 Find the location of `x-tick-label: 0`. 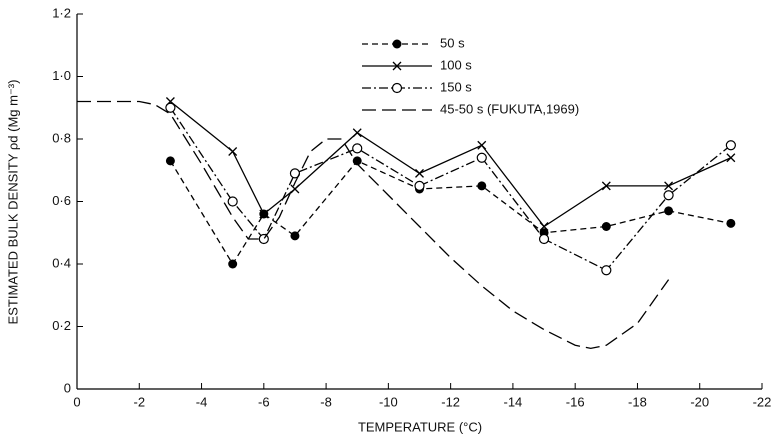

x-tick-label: 0 is located at coordinates (76, 401).